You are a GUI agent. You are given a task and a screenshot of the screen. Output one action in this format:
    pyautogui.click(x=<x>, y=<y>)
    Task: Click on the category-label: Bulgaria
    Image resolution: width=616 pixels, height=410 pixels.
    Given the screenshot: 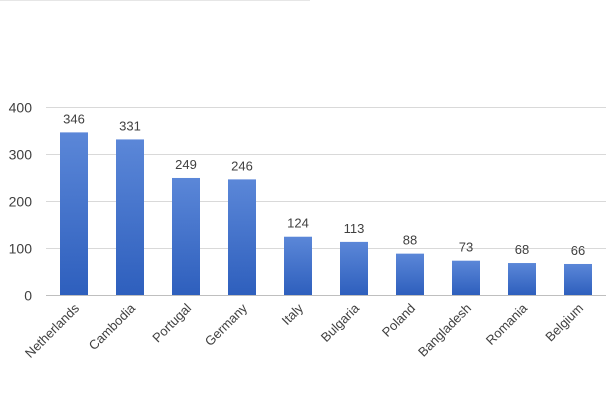 What is the action you would take?
    pyautogui.click(x=340, y=322)
    